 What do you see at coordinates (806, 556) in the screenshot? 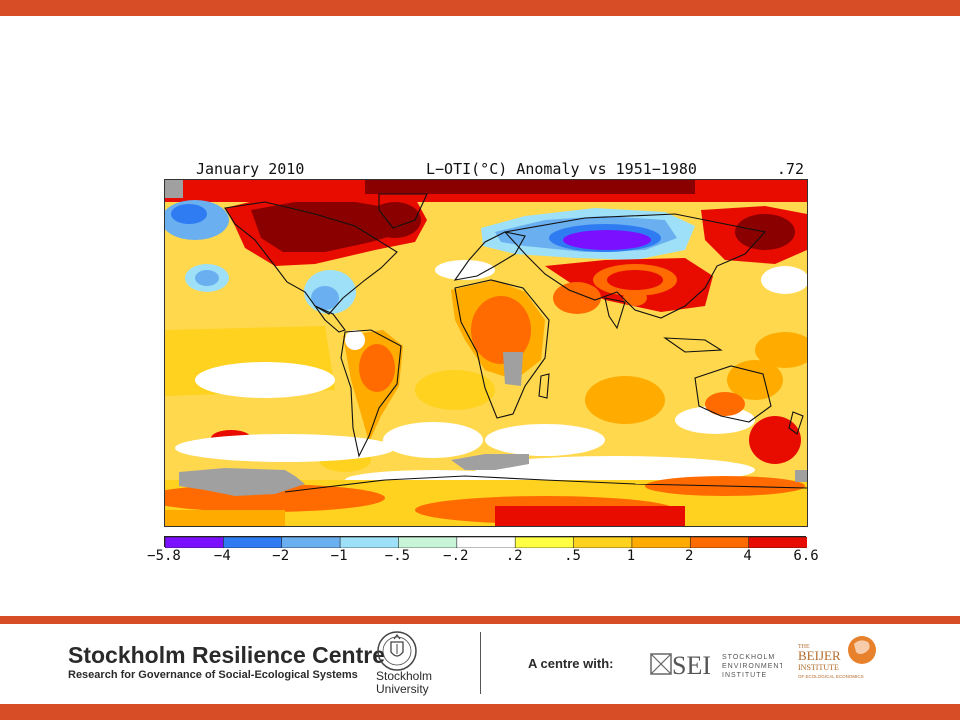
I see `color-scale-tick-label: 6.6` at bounding box center [806, 556].